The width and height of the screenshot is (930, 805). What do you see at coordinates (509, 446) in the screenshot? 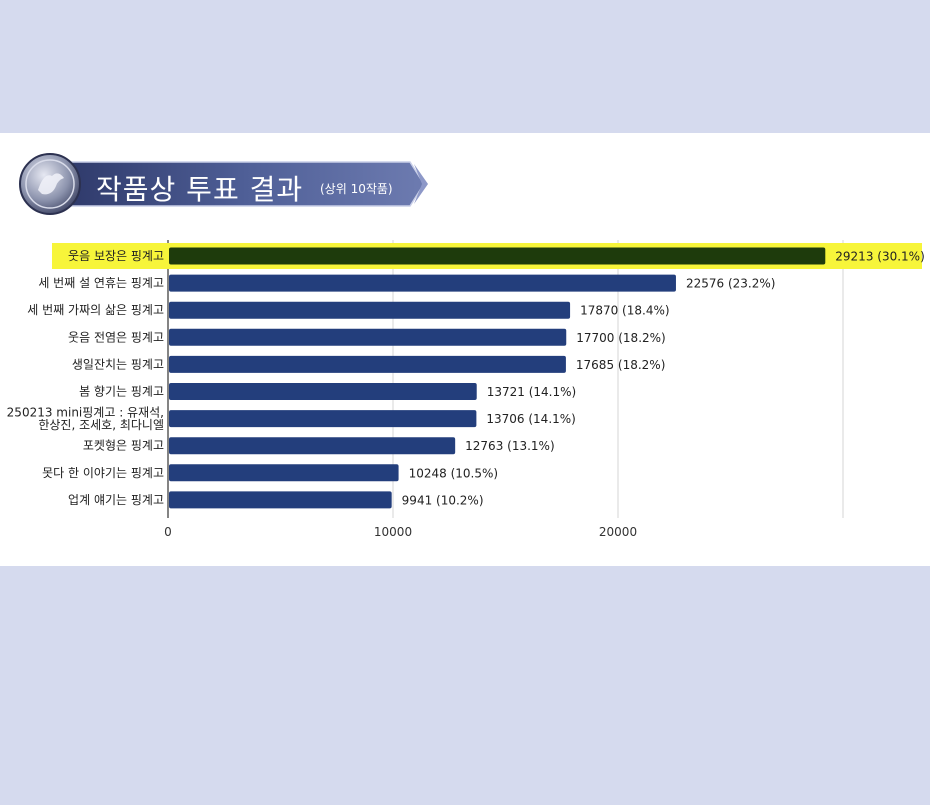
I see `value-label: 12763 (13.1%)` at bounding box center [509, 446].